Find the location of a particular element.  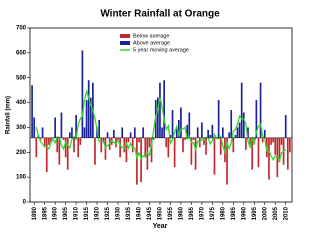

x-tick-label: 1900 is located at coordinates (56, 213).